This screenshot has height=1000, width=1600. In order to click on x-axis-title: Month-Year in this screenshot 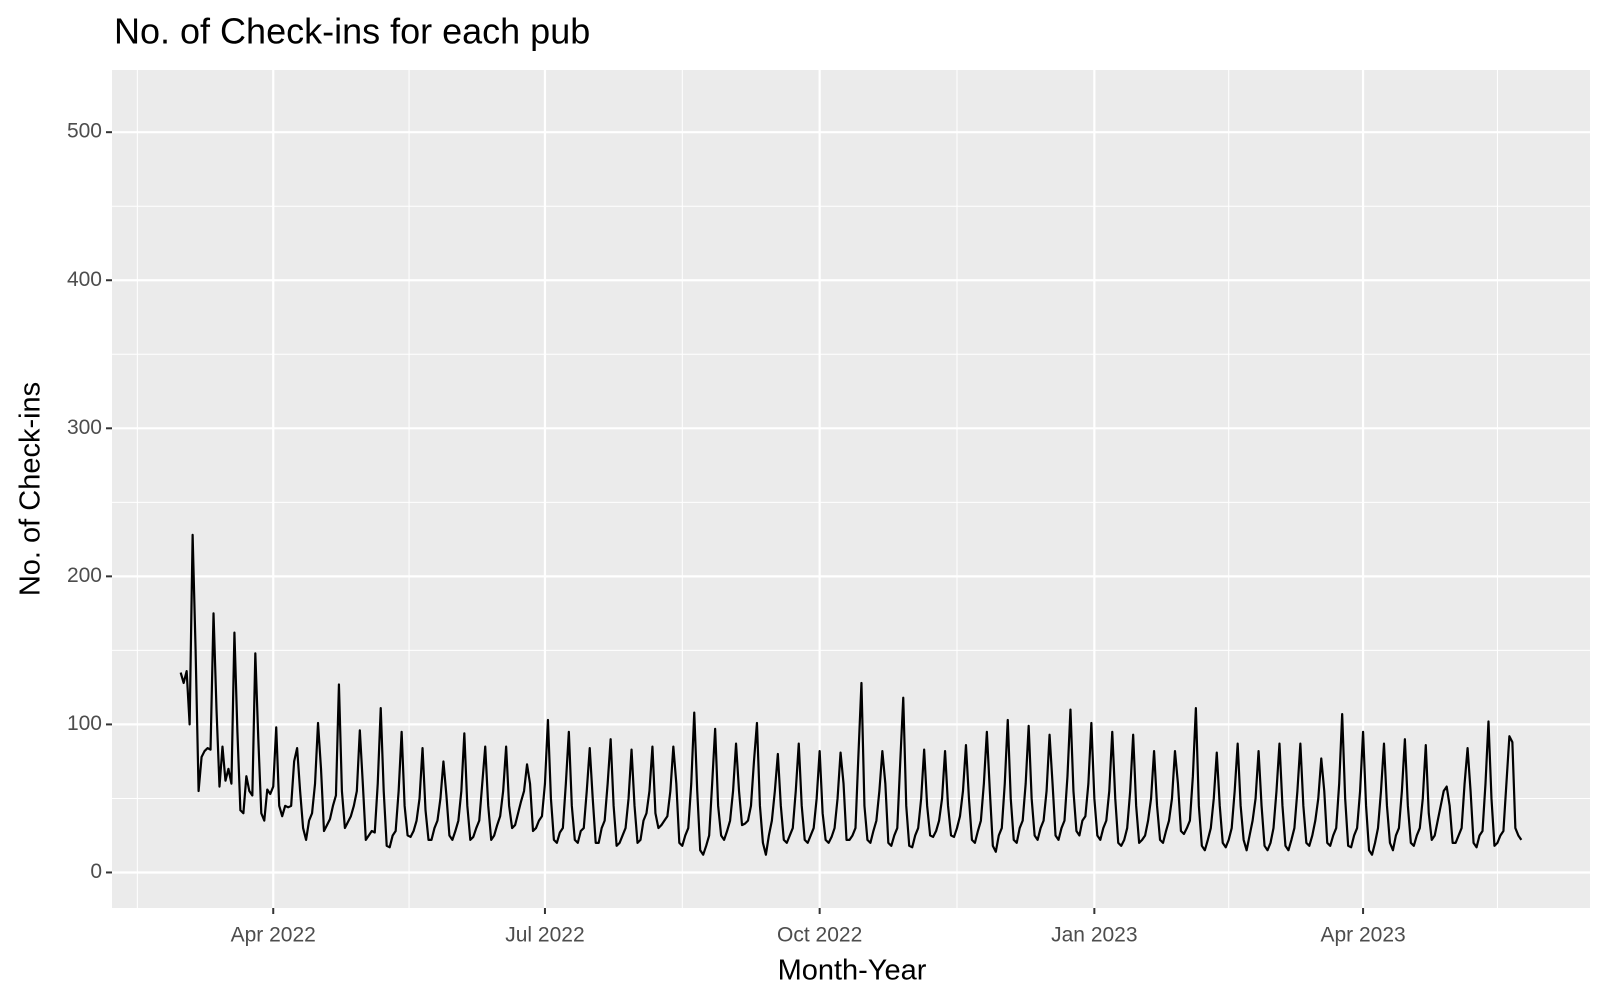, I will do `click(852, 971)`.